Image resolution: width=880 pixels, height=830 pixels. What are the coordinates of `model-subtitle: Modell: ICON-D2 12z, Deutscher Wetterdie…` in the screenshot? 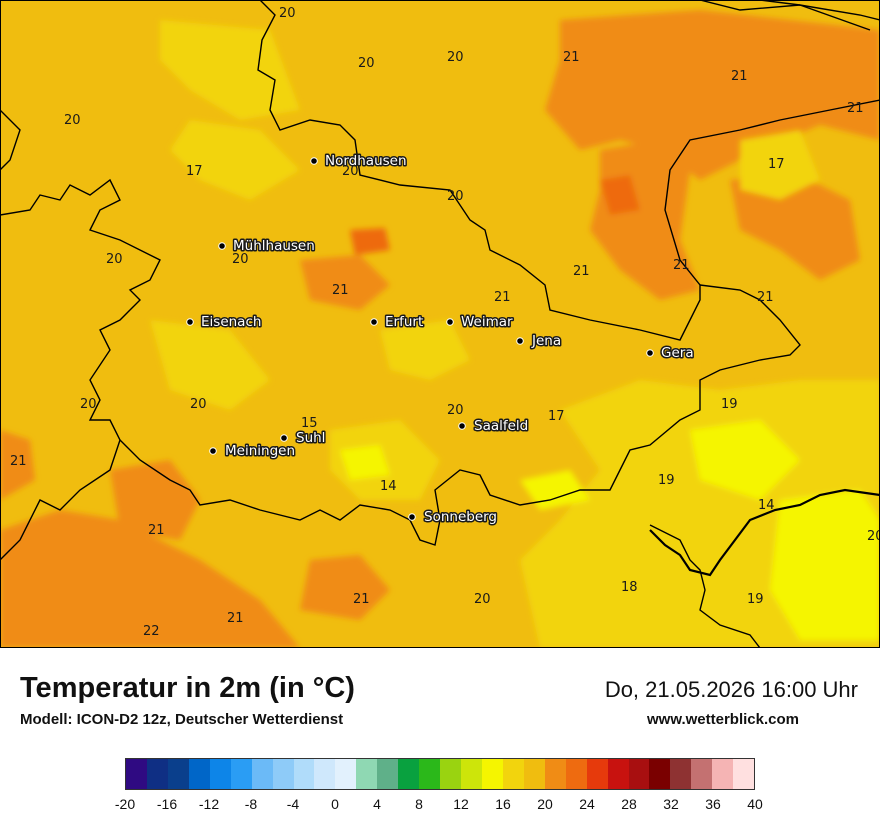 It's located at (182, 719).